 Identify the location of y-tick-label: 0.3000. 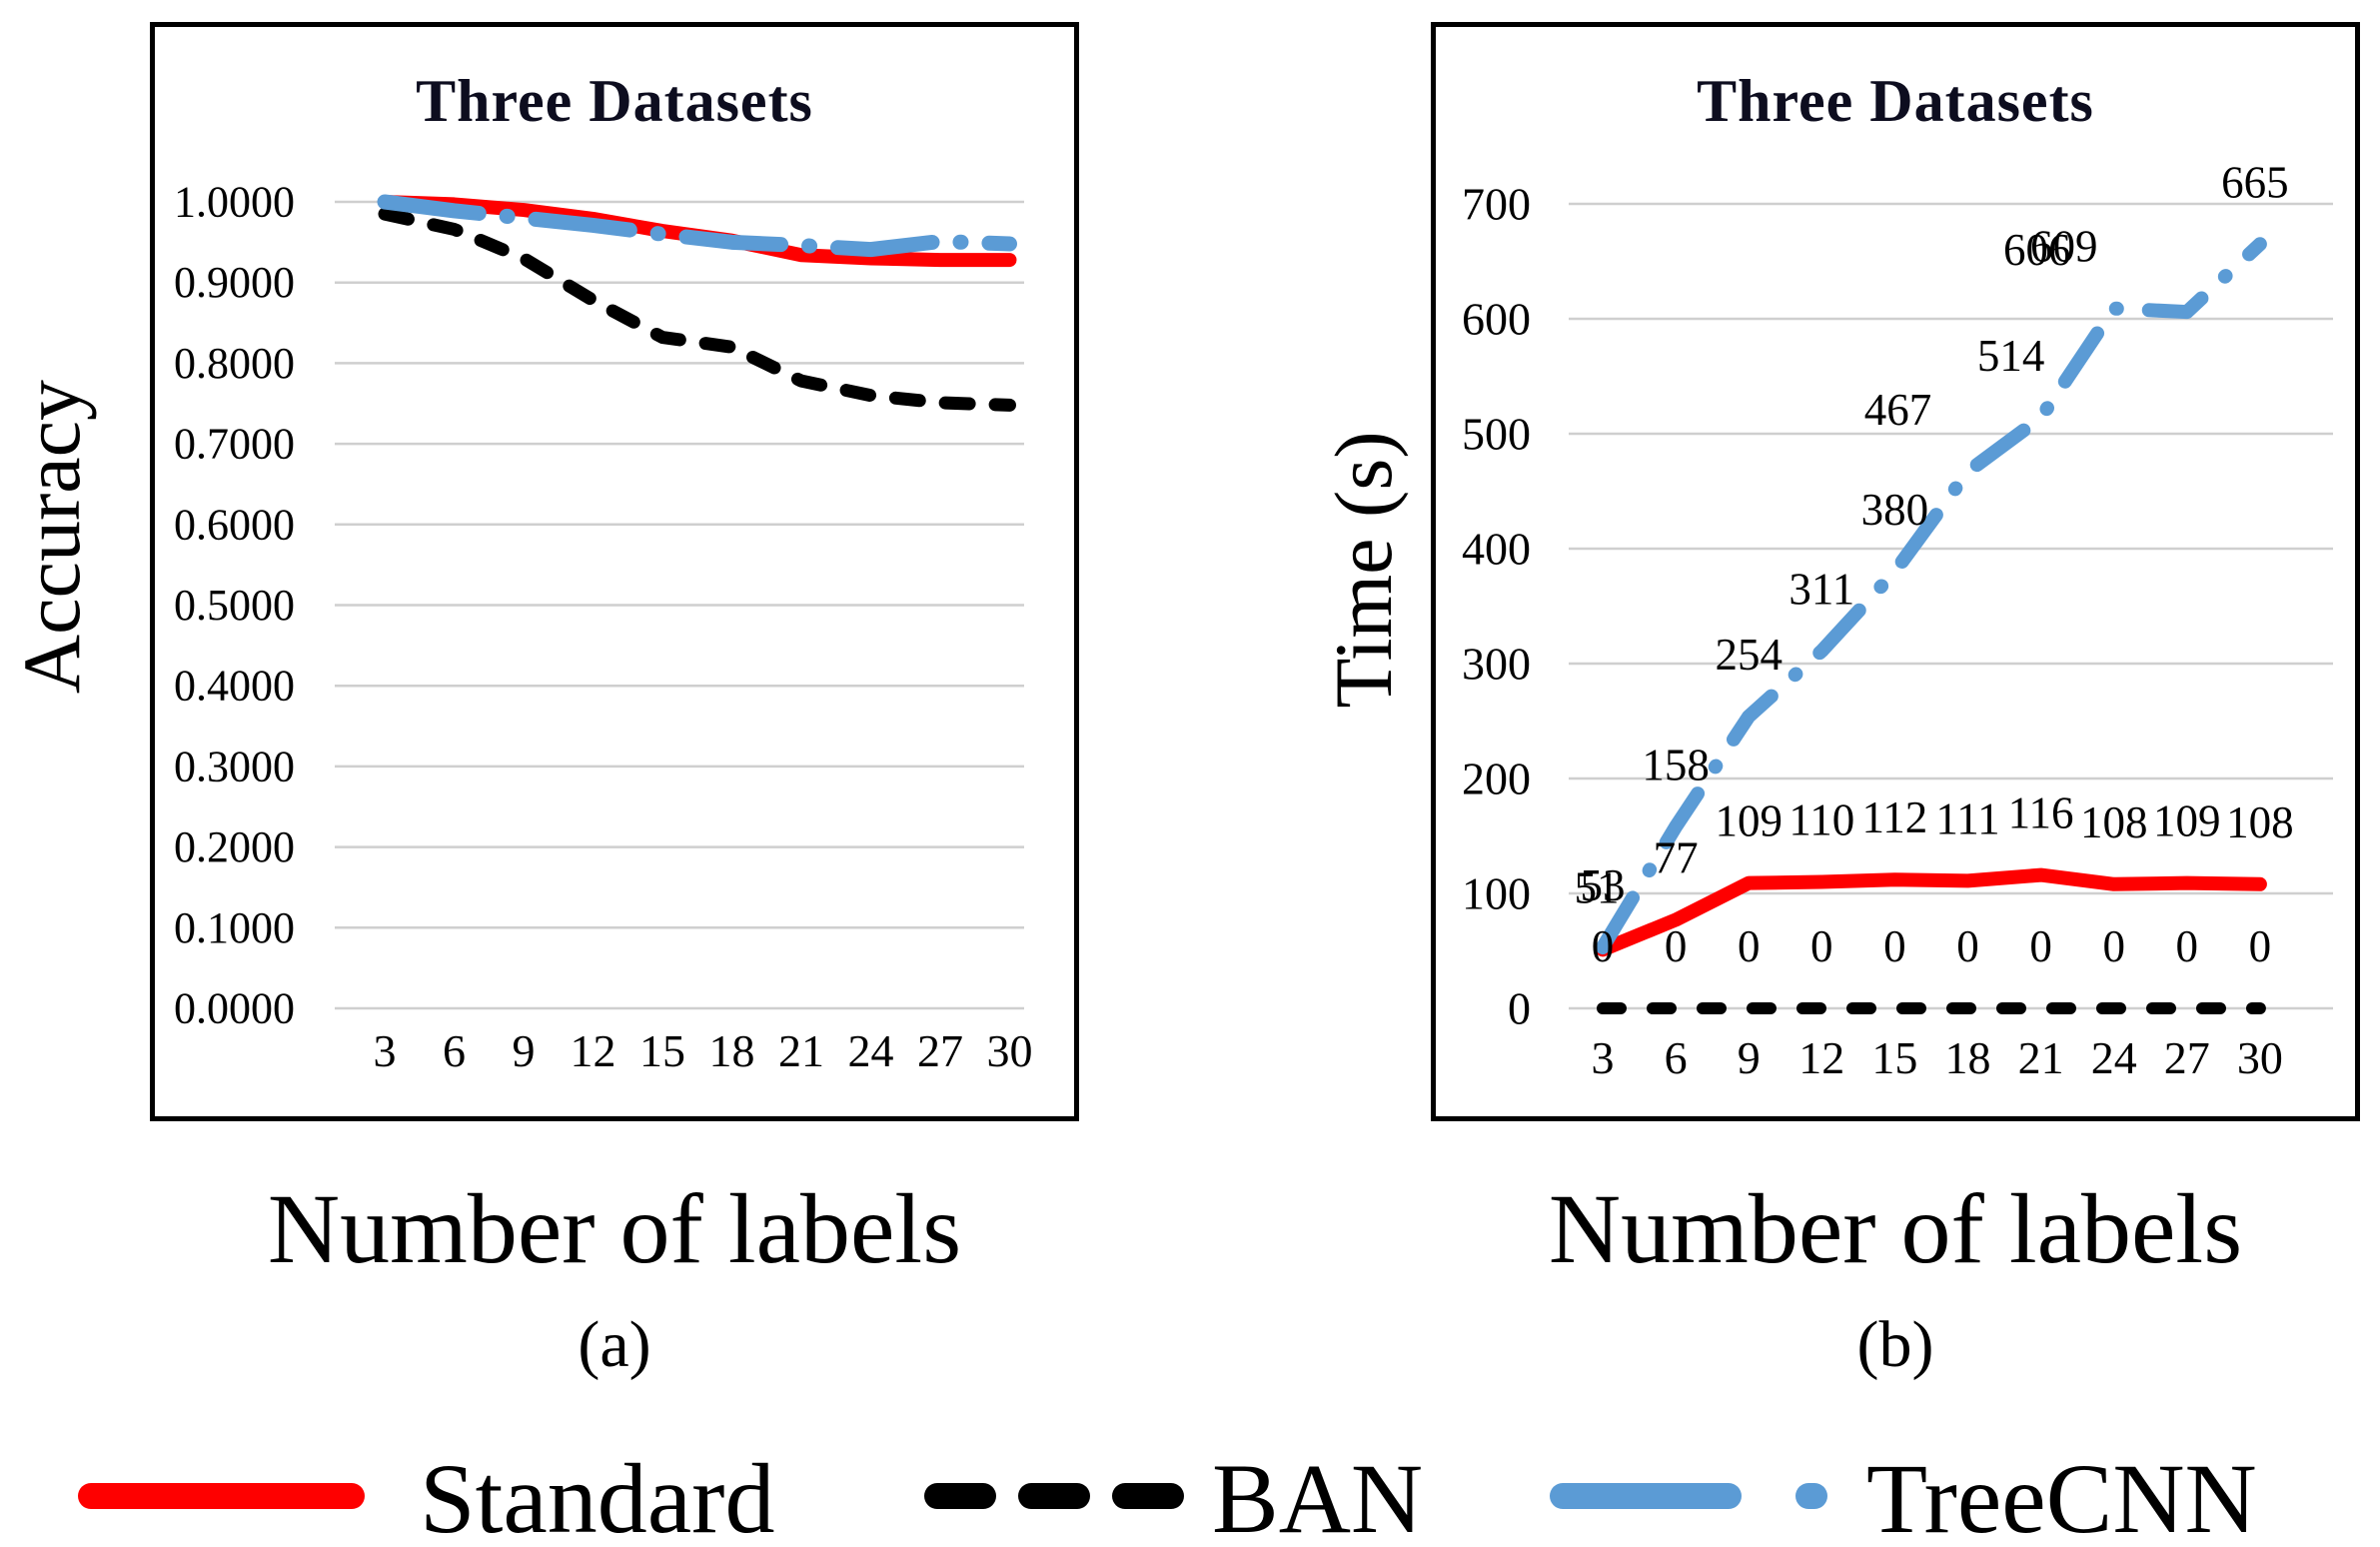
(234, 766).